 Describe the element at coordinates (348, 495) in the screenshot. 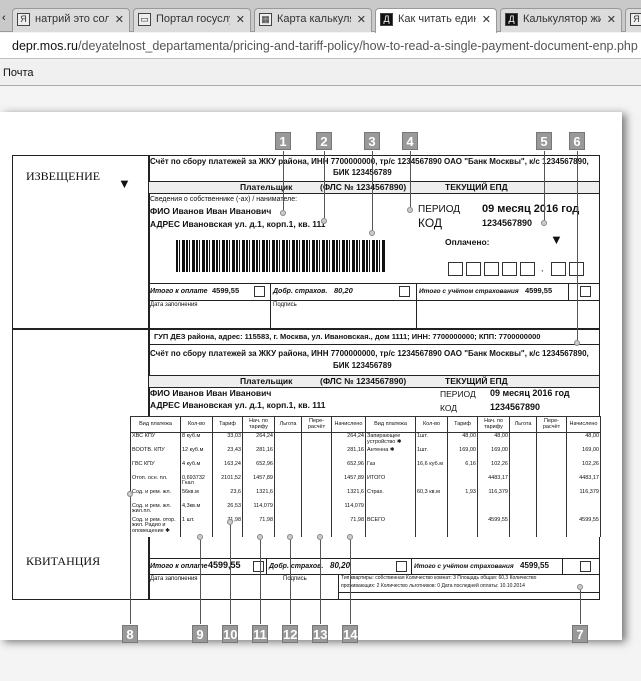

I see `table-cell: 1321,6` at that location.